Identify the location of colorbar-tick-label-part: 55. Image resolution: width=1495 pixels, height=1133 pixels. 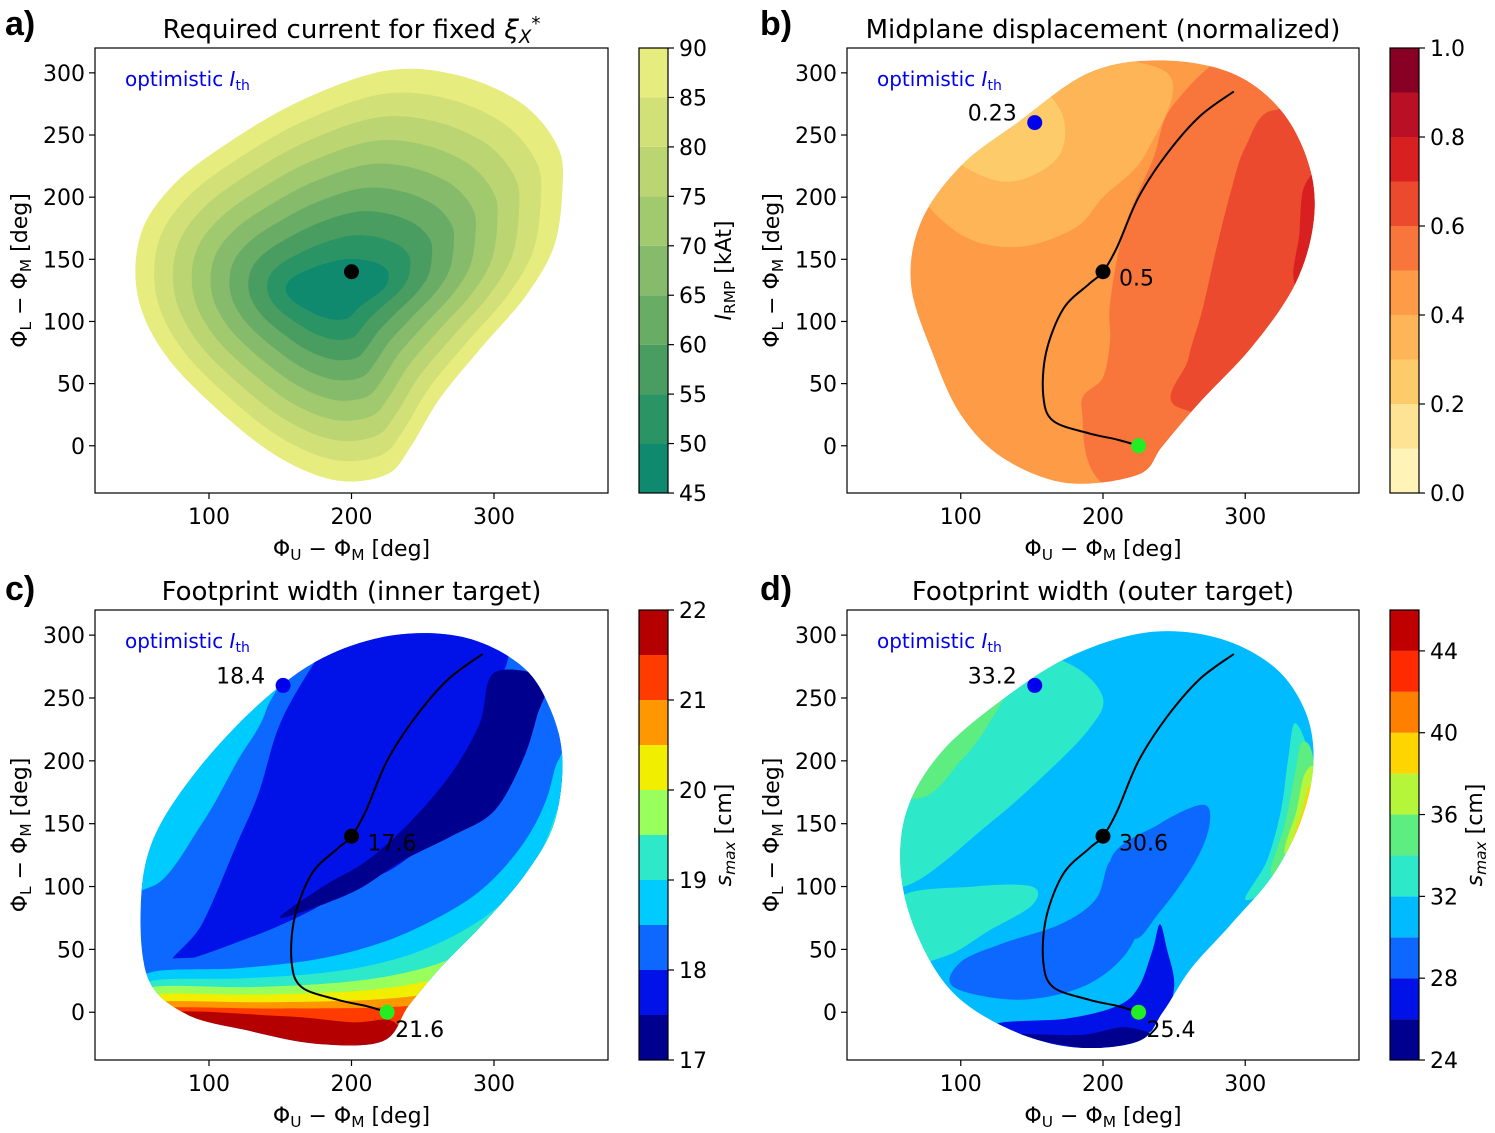
(693, 395).